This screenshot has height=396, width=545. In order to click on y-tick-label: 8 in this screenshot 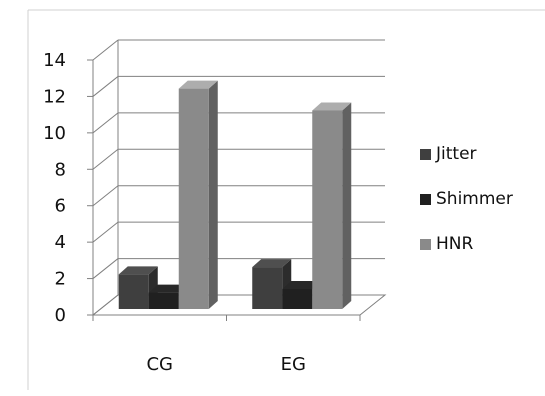, I will do `click(60, 169)`.